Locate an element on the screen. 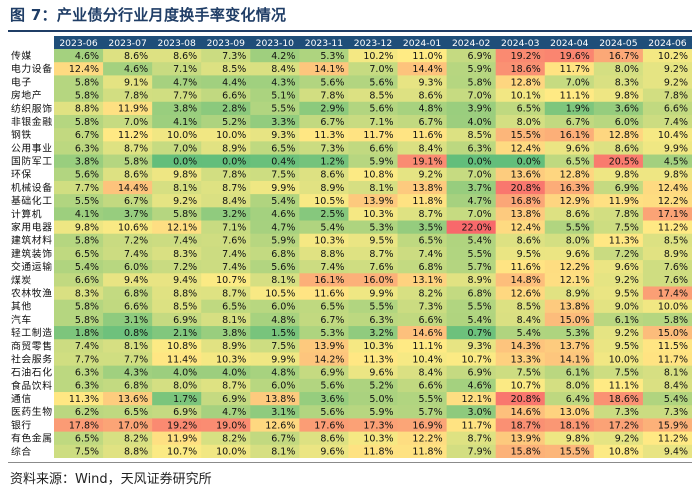 The height and width of the screenshot is (495, 700). cell-轻工制造-2024-02 is located at coordinates (471, 333).